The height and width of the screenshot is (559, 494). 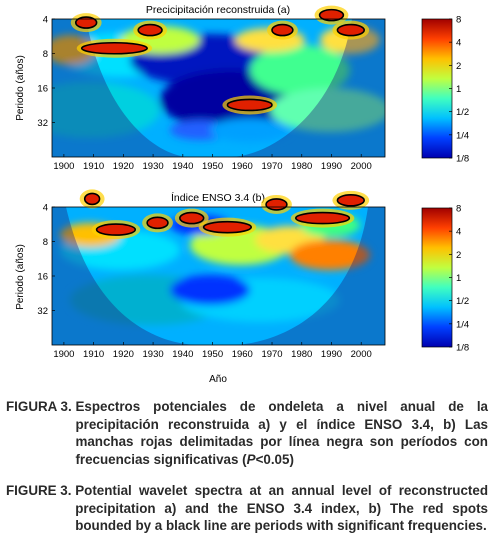 What do you see at coordinates (41, 490) in the screenshot?
I see `caption-en-label: FIGURE 3.` at bounding box center [41, 490].